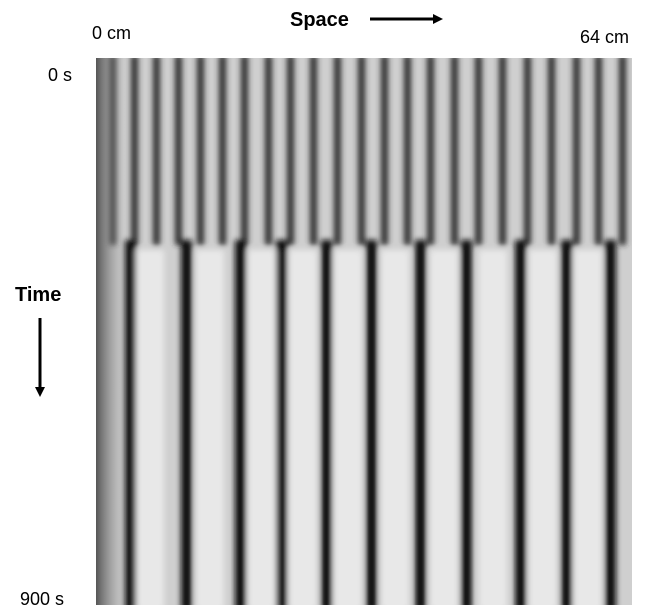 The width and height of the screenshot is (655, 609). Describe the element at coordinates (319, 20) in the screenshot. I see `space-title: Space` at that location.